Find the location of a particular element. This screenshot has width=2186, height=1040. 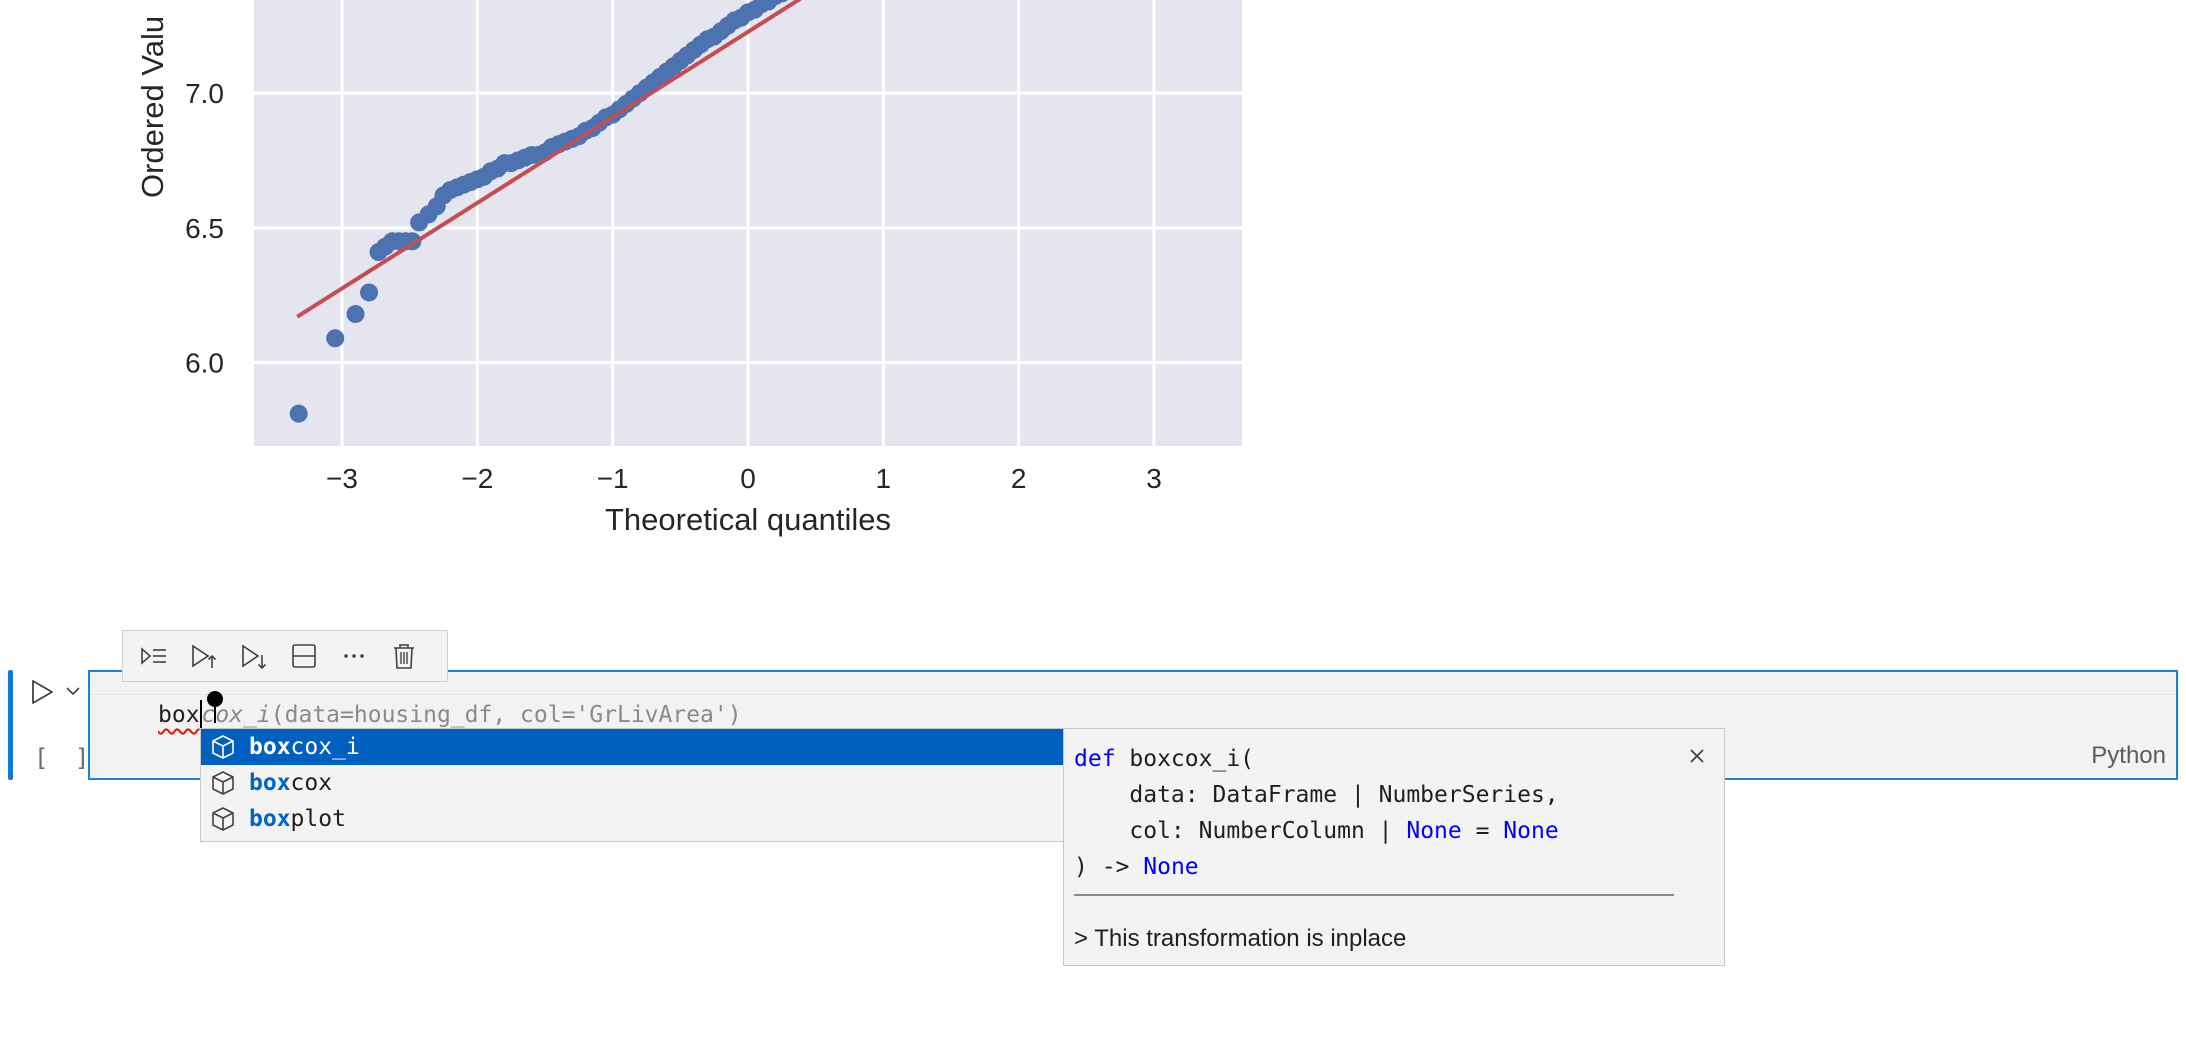

execute-below-button is located at coordinates (254, 656).